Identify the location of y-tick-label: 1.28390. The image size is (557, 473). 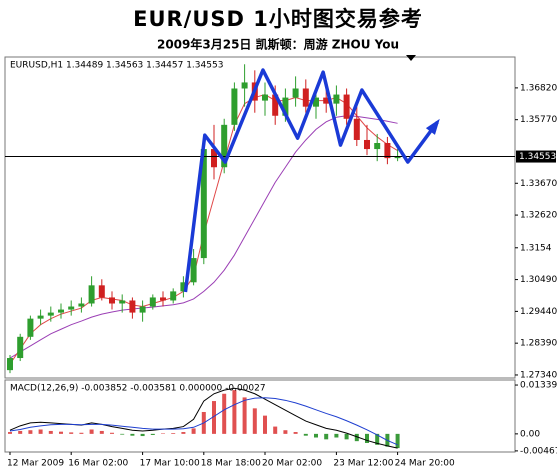
(538, 344).